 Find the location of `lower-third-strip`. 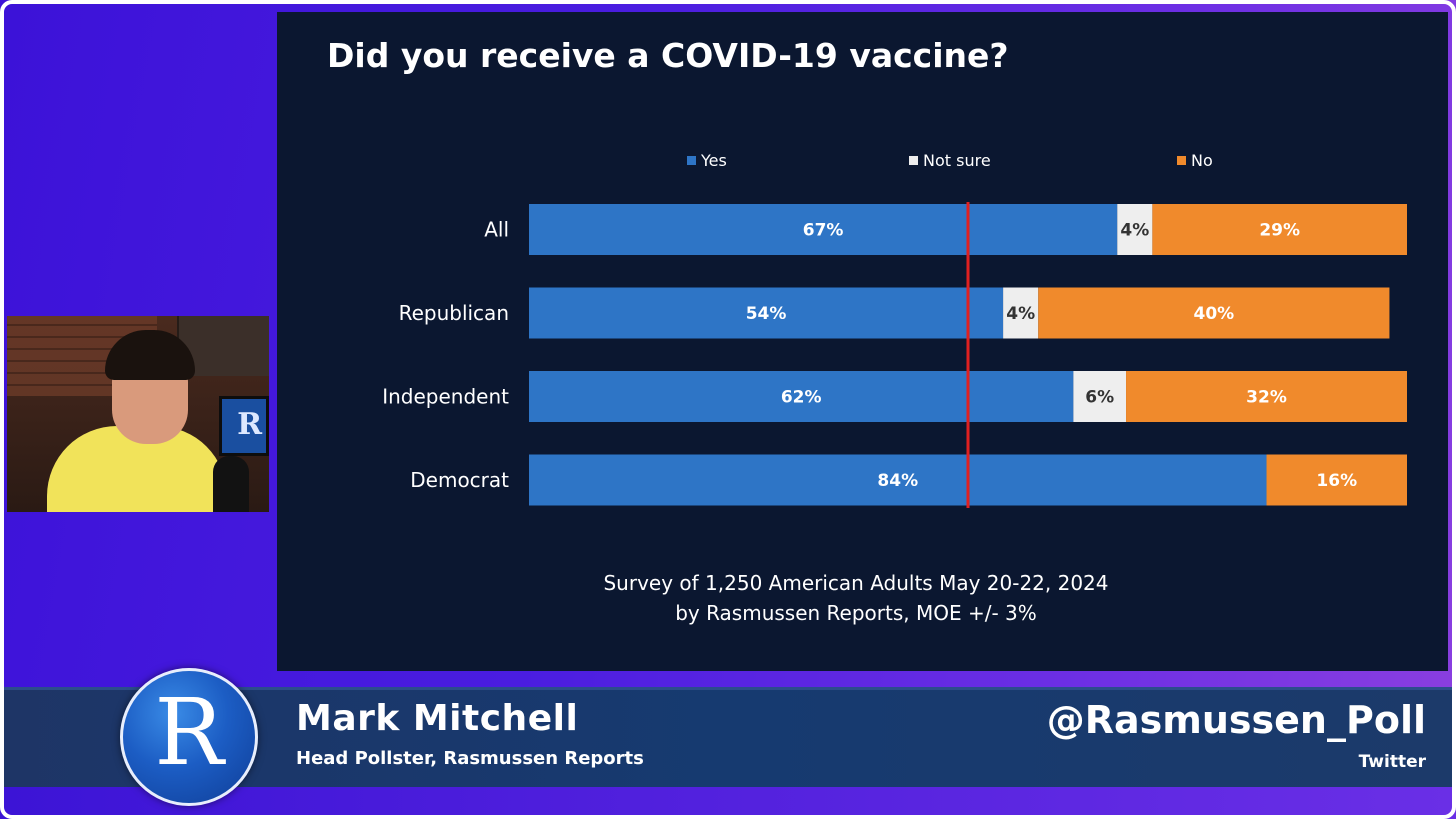

lower-third-strip is located at coordinates (728, 803).